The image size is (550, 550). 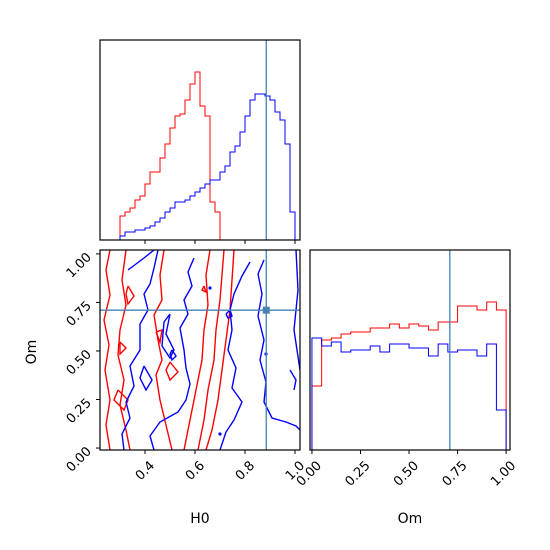 What do you see at coordinates (199, 519) in the screenshot?
I see `x-axis-label-h0: H0` at bounding box center [199, 519].